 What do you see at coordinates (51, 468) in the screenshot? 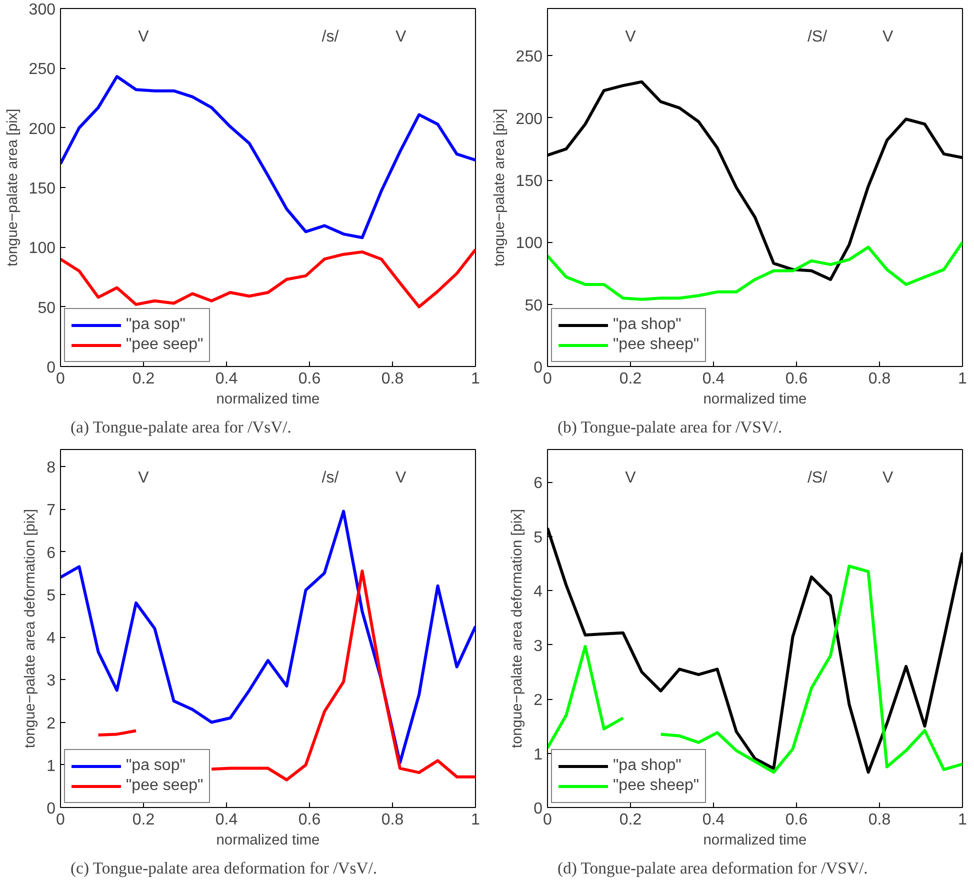
I see `y-tick-label: 8` at bounding box center [51, 468].